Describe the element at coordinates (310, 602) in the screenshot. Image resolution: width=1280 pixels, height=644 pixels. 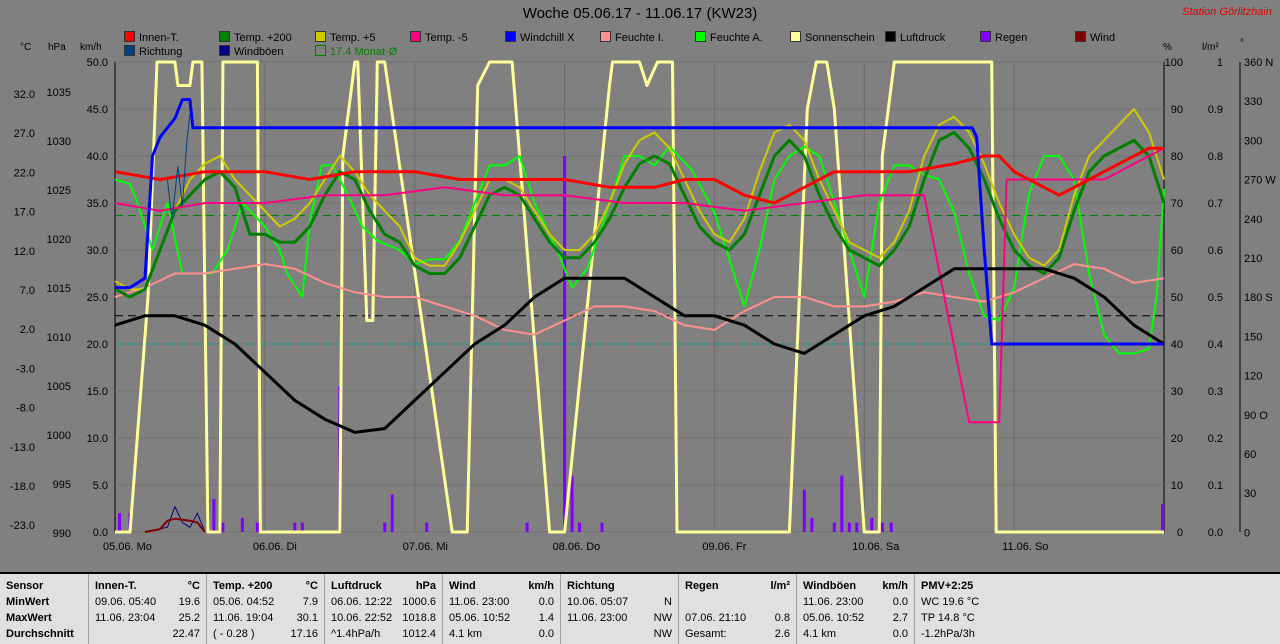
I see `stats-temp-min-value: 7.9` at that location.